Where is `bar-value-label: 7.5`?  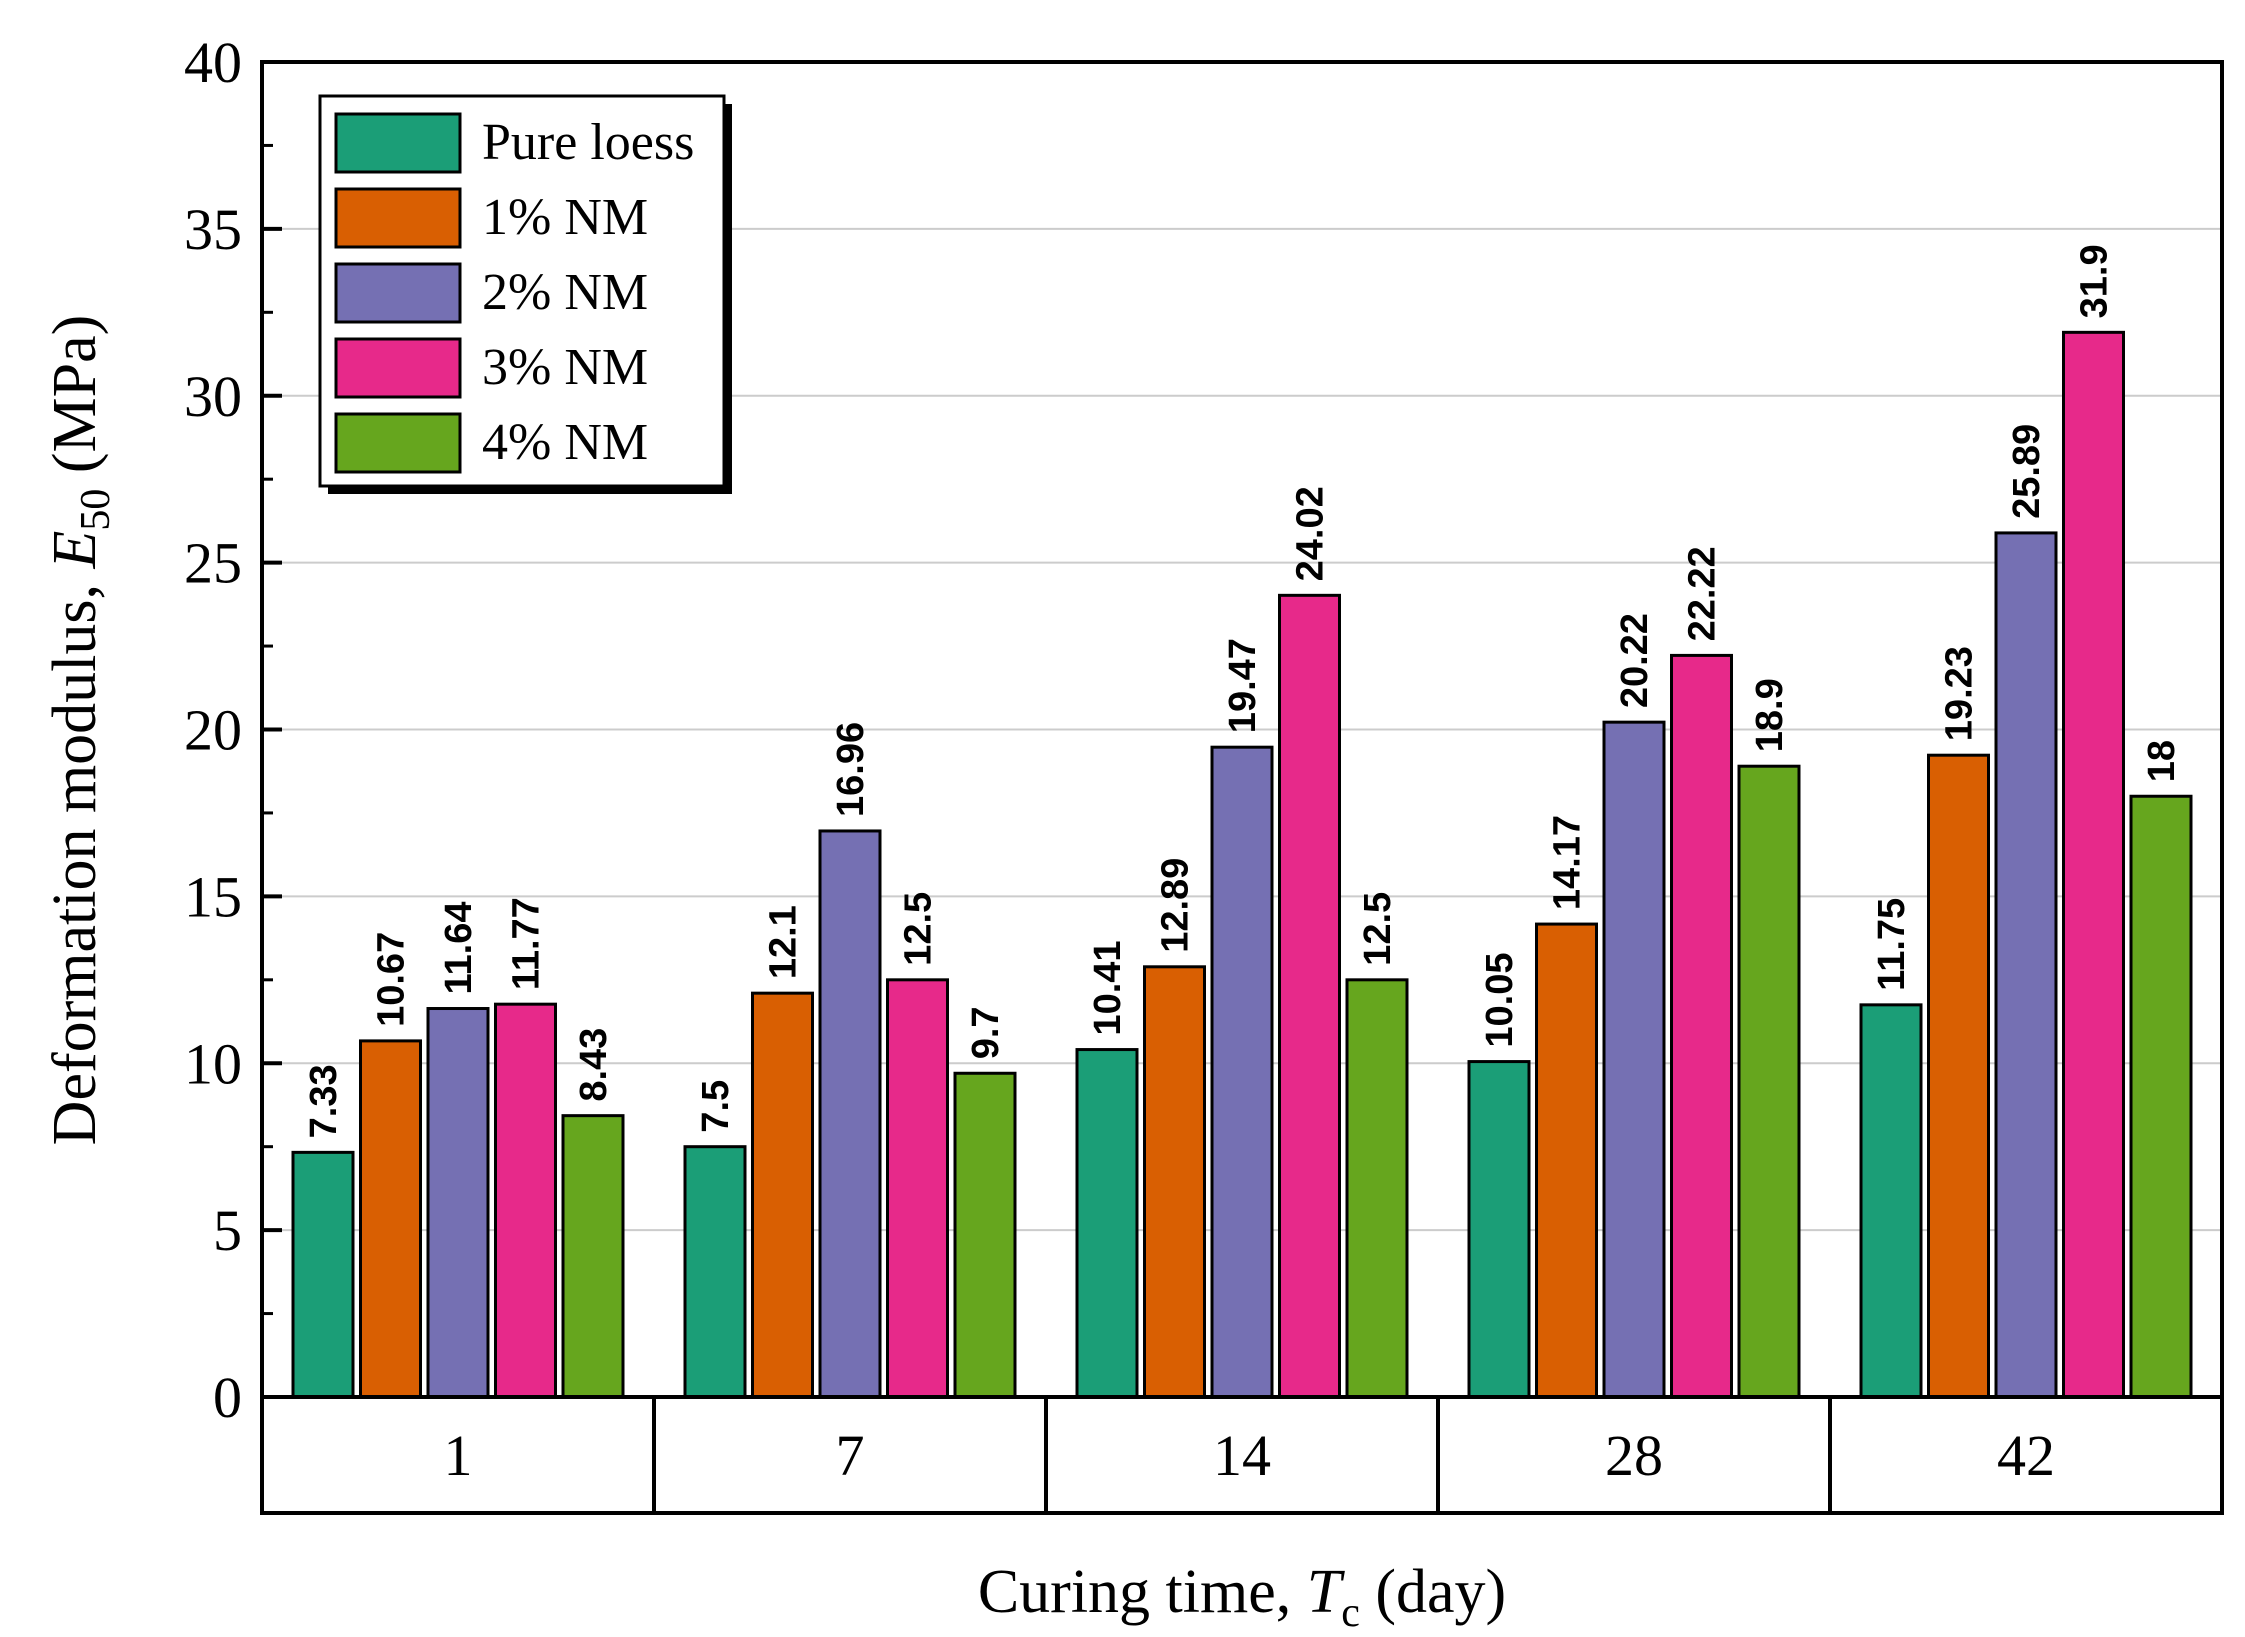 bar-value-label: 7.5 is located at coordinates (716, 1106).